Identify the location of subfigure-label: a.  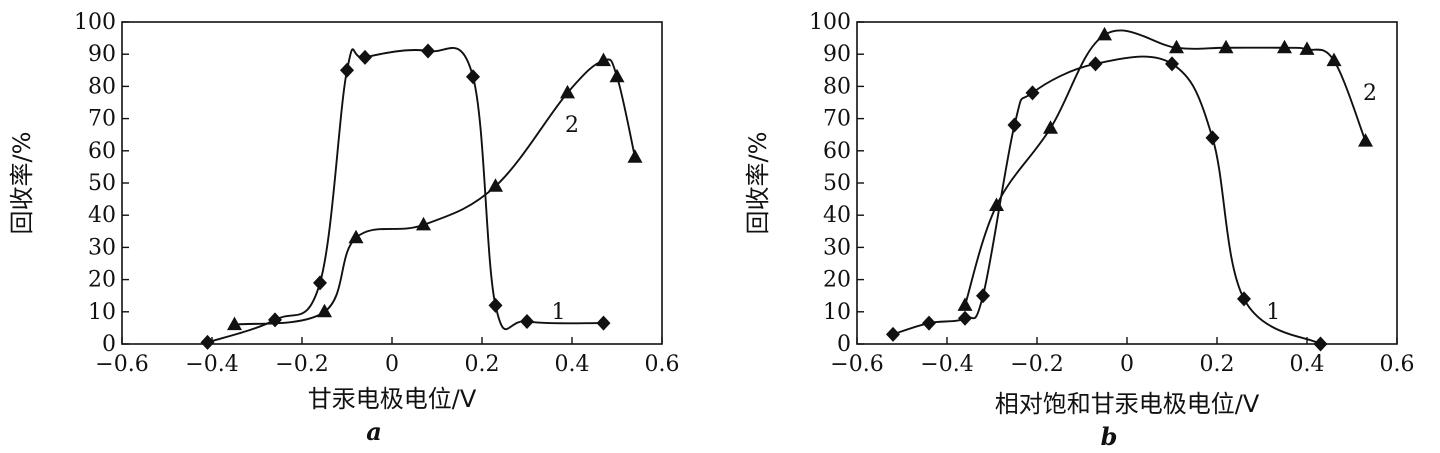
(374, 431).